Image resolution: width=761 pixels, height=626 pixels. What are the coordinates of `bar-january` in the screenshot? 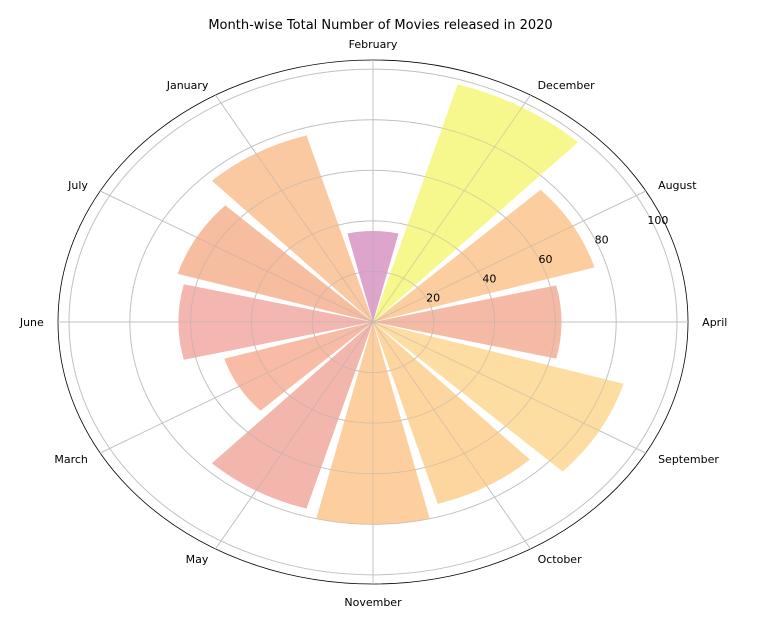 It's located at (292, 228).